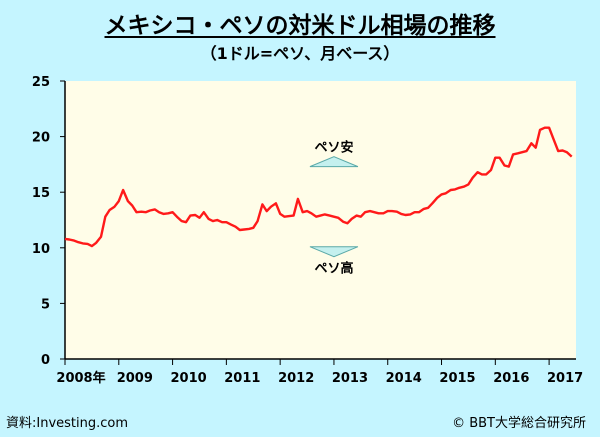 This screenshot has width=600, height=437. What do you see at coordinates (300, 53) in the screenshot?
I see `chart-subtitle: （1ドル=ペソ、月ベース）` at bounding box center [300, 53].